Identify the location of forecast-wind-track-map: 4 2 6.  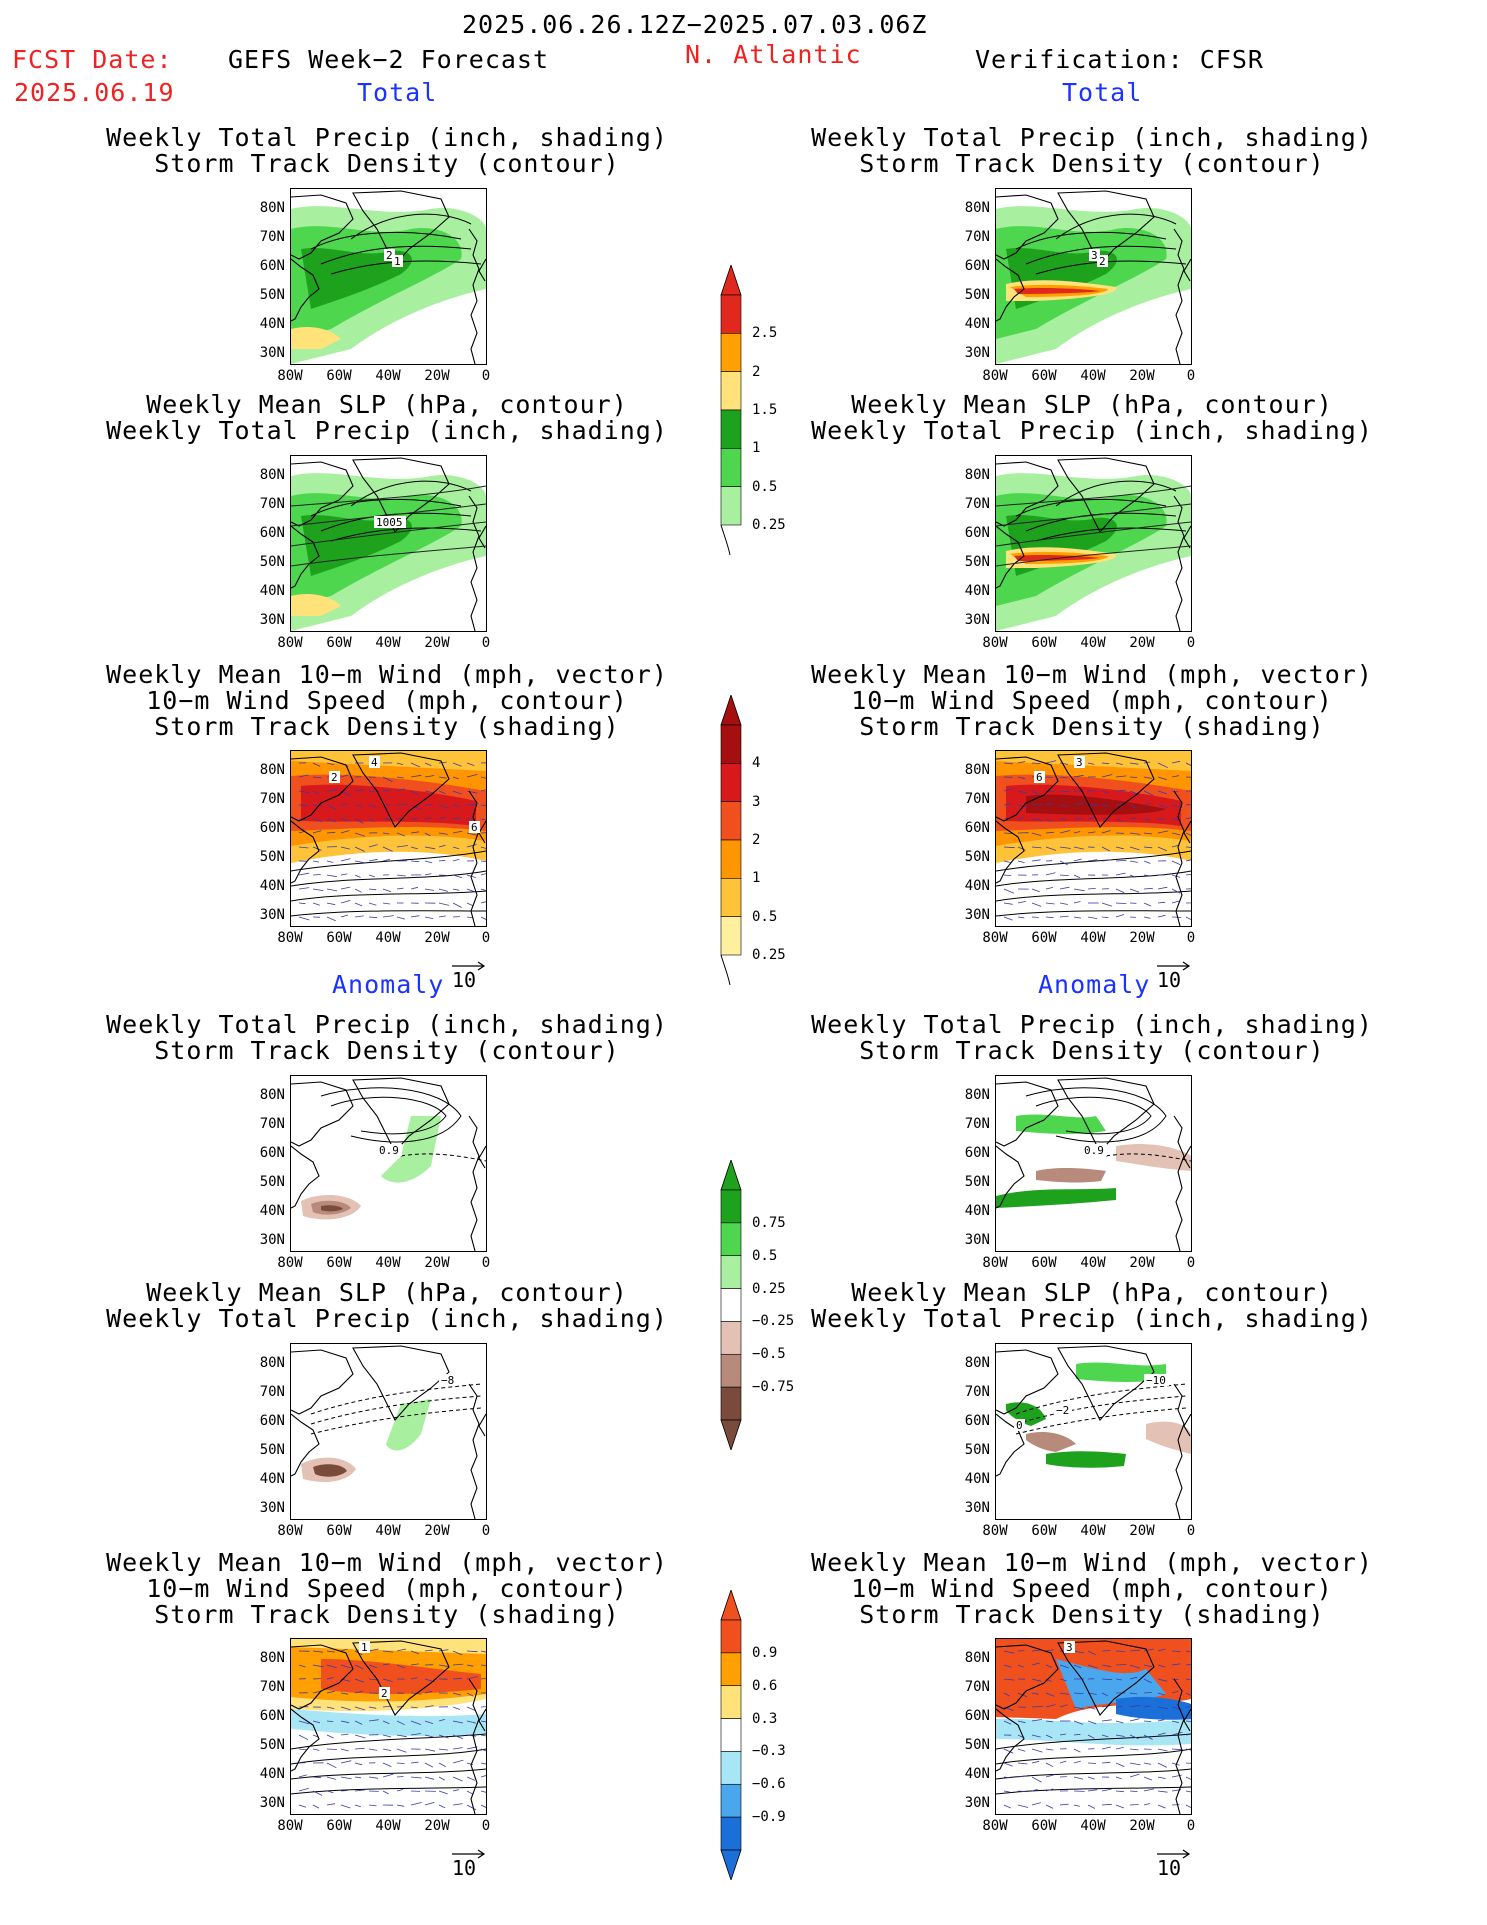
(388, 838).